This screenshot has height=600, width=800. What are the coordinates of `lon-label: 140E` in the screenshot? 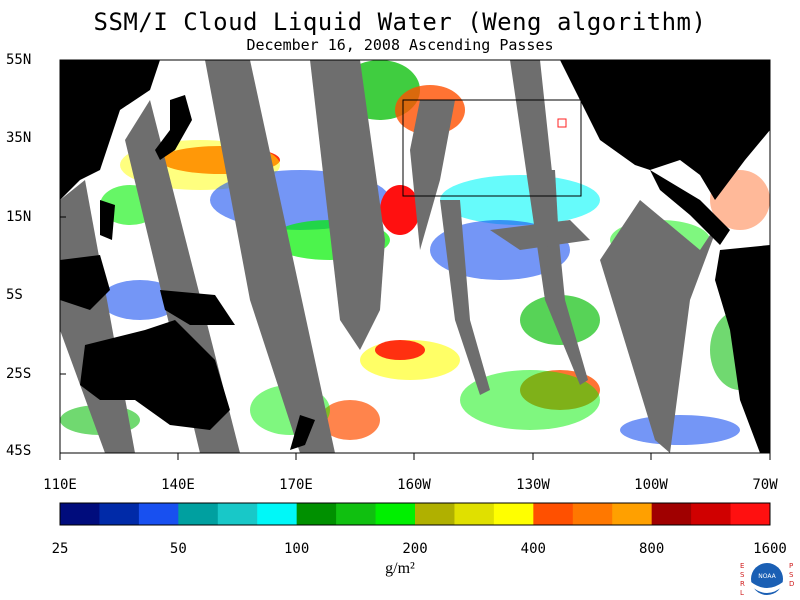 It's located at (178, 485).